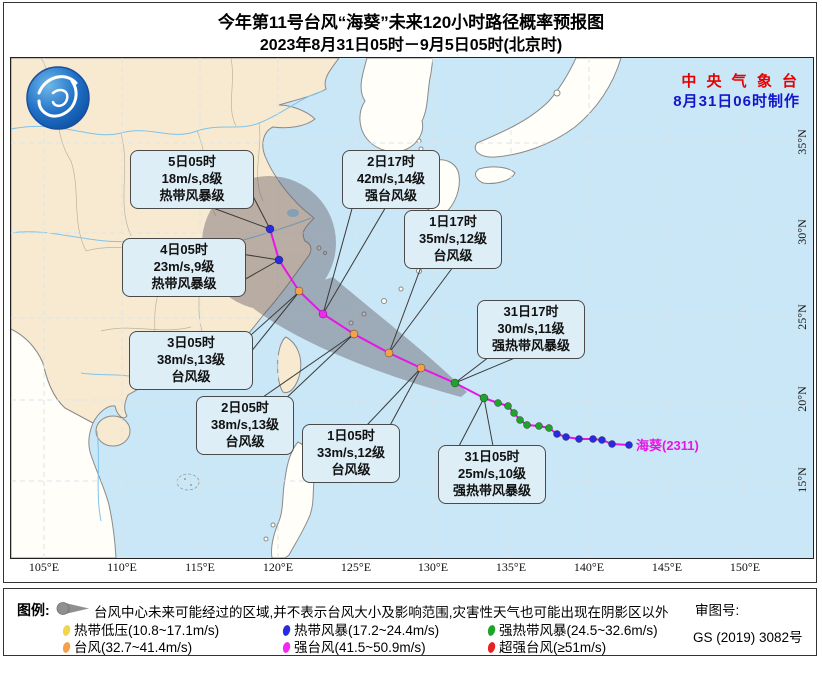  Describe the element at coordinates (99, 476) in the screenshot. I see `vietnam-river` at that location.